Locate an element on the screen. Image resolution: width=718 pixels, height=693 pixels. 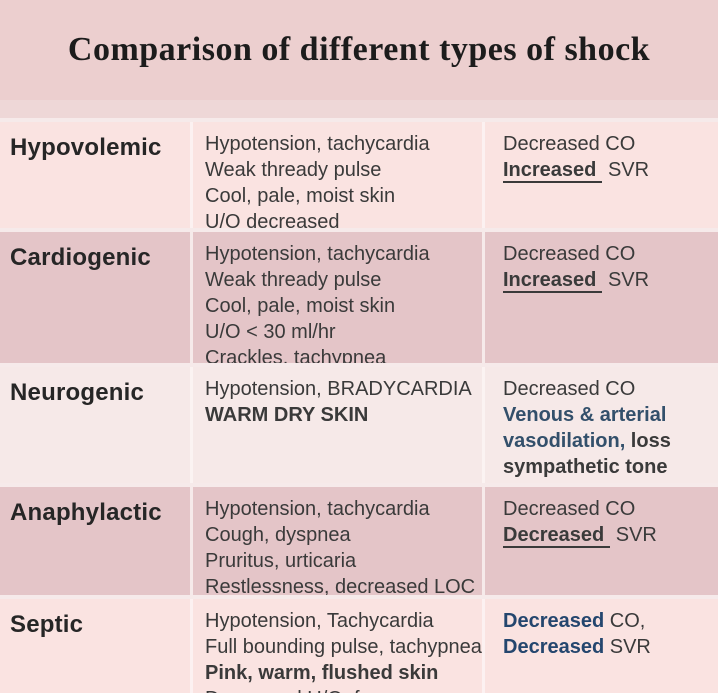
title-divider-band is located at coordinates (359, 109).